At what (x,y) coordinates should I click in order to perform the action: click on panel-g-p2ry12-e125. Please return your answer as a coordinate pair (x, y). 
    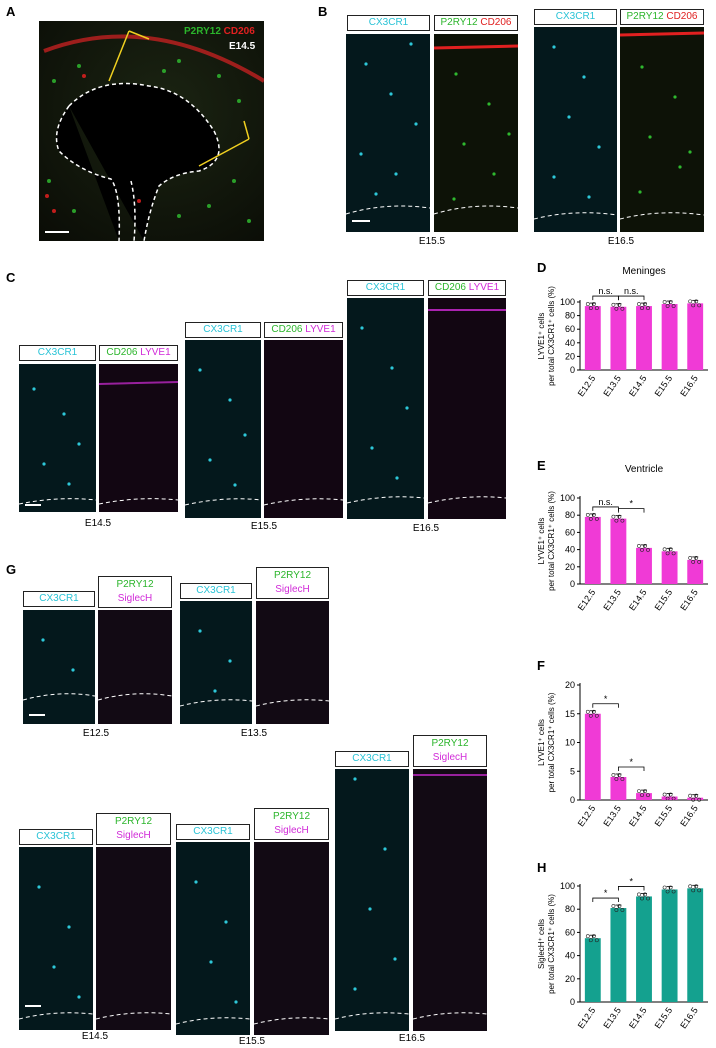
    Looking at the image, I should click on (135, 667).